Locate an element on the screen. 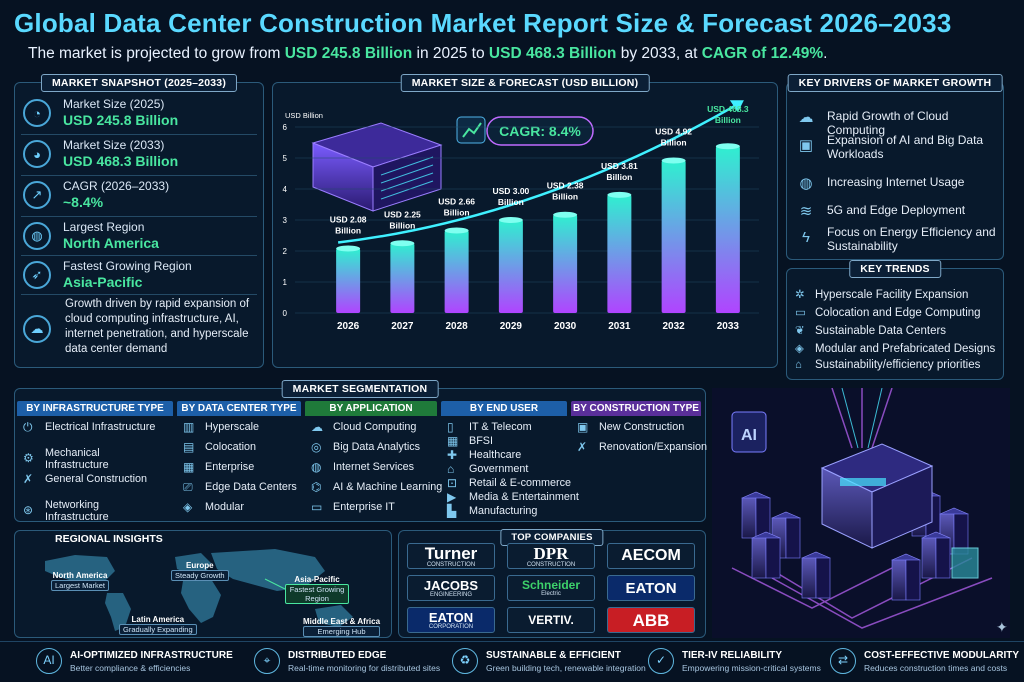 The height and width of the screenshot is (682, 1024). gear-icon: ⚙ is located at coordinates (28, 458).